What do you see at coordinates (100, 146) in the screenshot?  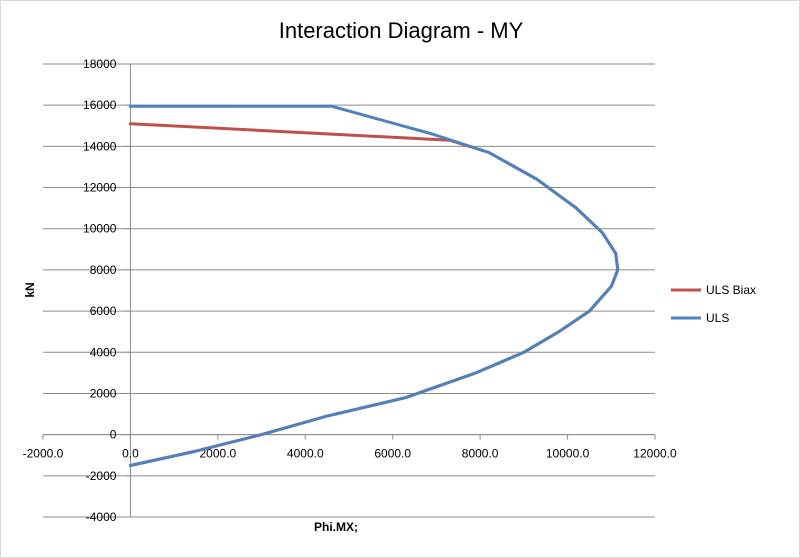 I see `y-tick-label-9: 14000` at bounding box center [100, 146].